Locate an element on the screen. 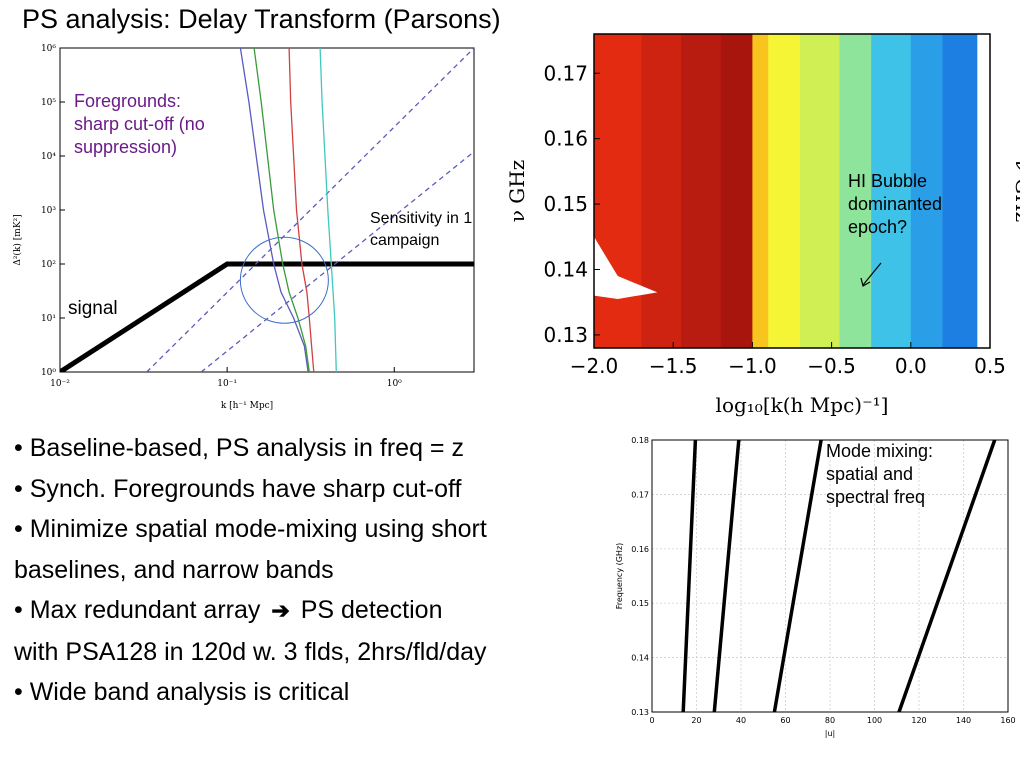 This screenshot has height=768, width=1024. x-tick-label: 60 is located at coordinates (785, 720).